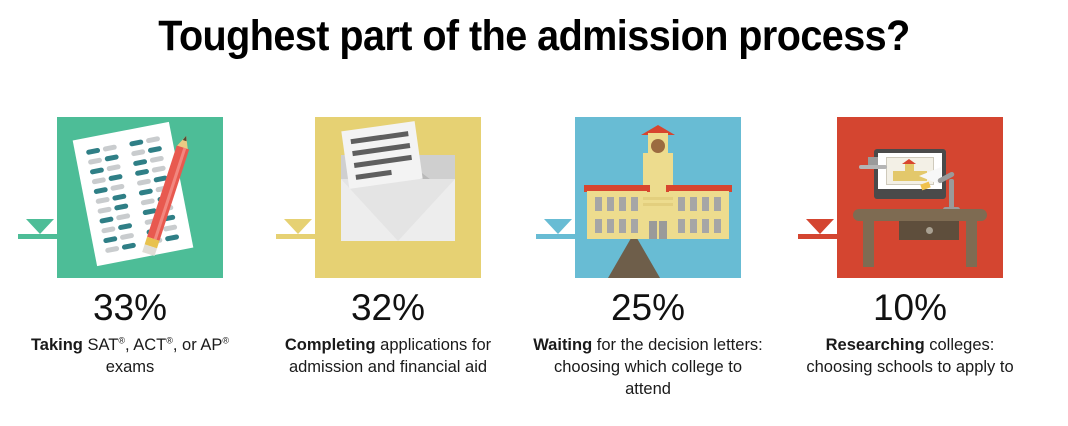  I want to click on description-lead-3: Waiting, so click(563, 345).